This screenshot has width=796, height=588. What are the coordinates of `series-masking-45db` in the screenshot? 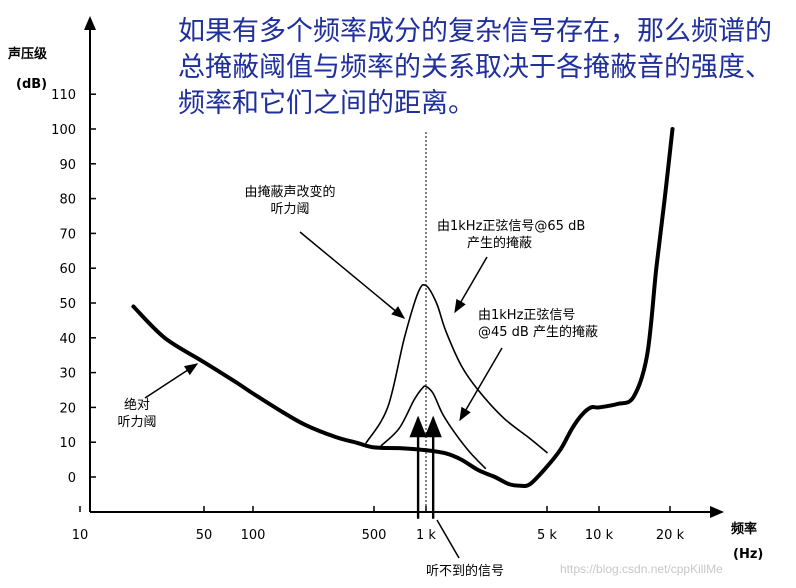 It's located at (433, 427).